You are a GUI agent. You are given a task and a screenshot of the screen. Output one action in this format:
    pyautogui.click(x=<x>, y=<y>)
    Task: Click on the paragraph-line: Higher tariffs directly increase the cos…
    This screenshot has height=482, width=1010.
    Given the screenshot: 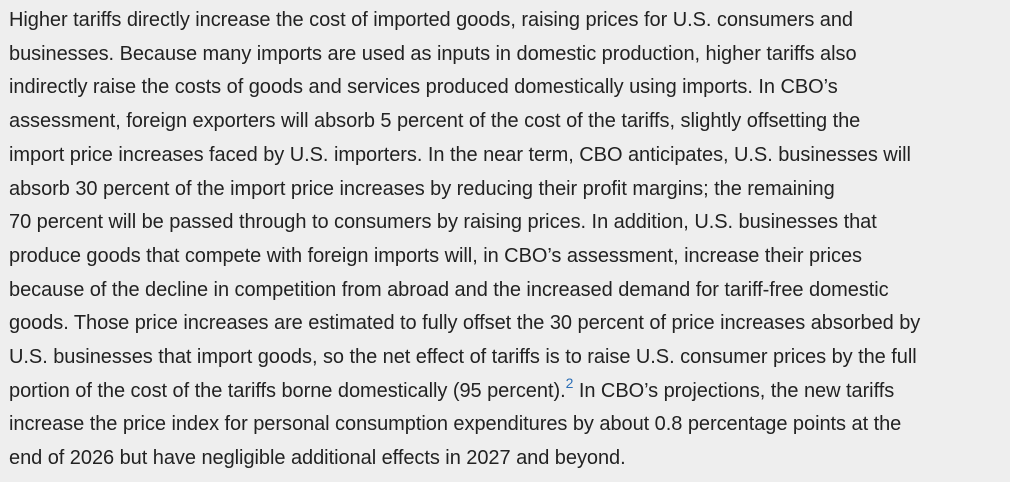 What is the action you would take?
    pyautogui.click(x=431, y=20)
    